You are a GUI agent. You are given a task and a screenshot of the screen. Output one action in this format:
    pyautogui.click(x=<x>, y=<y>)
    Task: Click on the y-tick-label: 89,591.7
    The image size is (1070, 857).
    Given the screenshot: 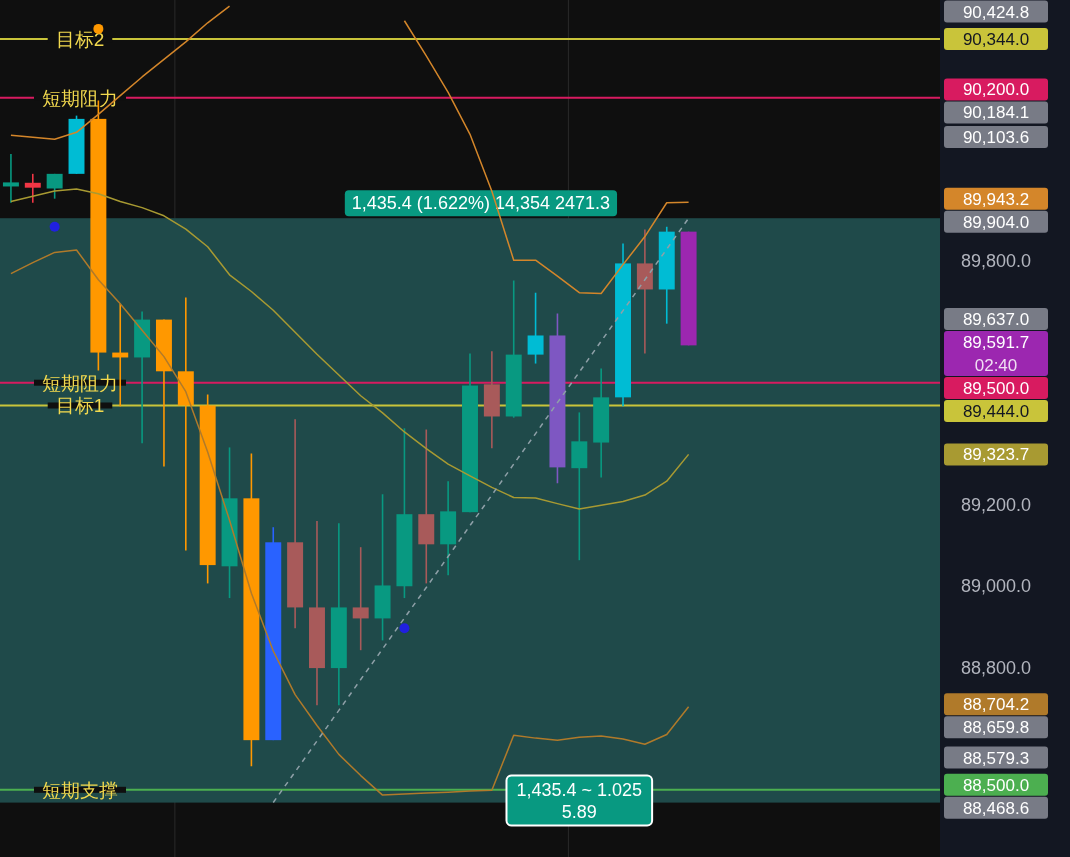 What is the action you would take?
    pyautogui.click(x=996, y=343)
    